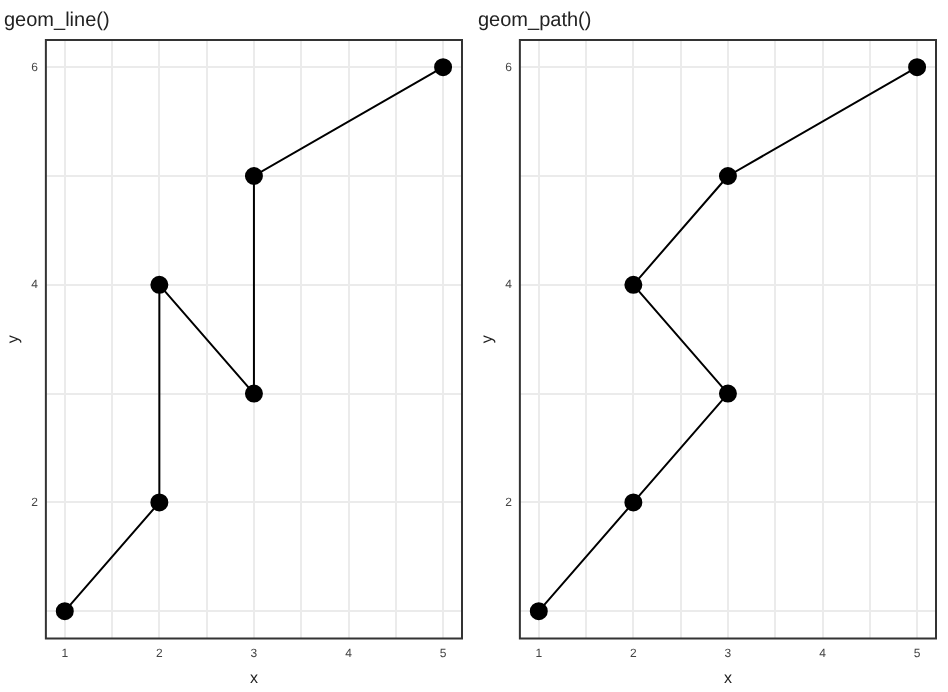 This screenshot has height=692, width=948. I want to click on chart-title: geom_line(), so click(57, 20).